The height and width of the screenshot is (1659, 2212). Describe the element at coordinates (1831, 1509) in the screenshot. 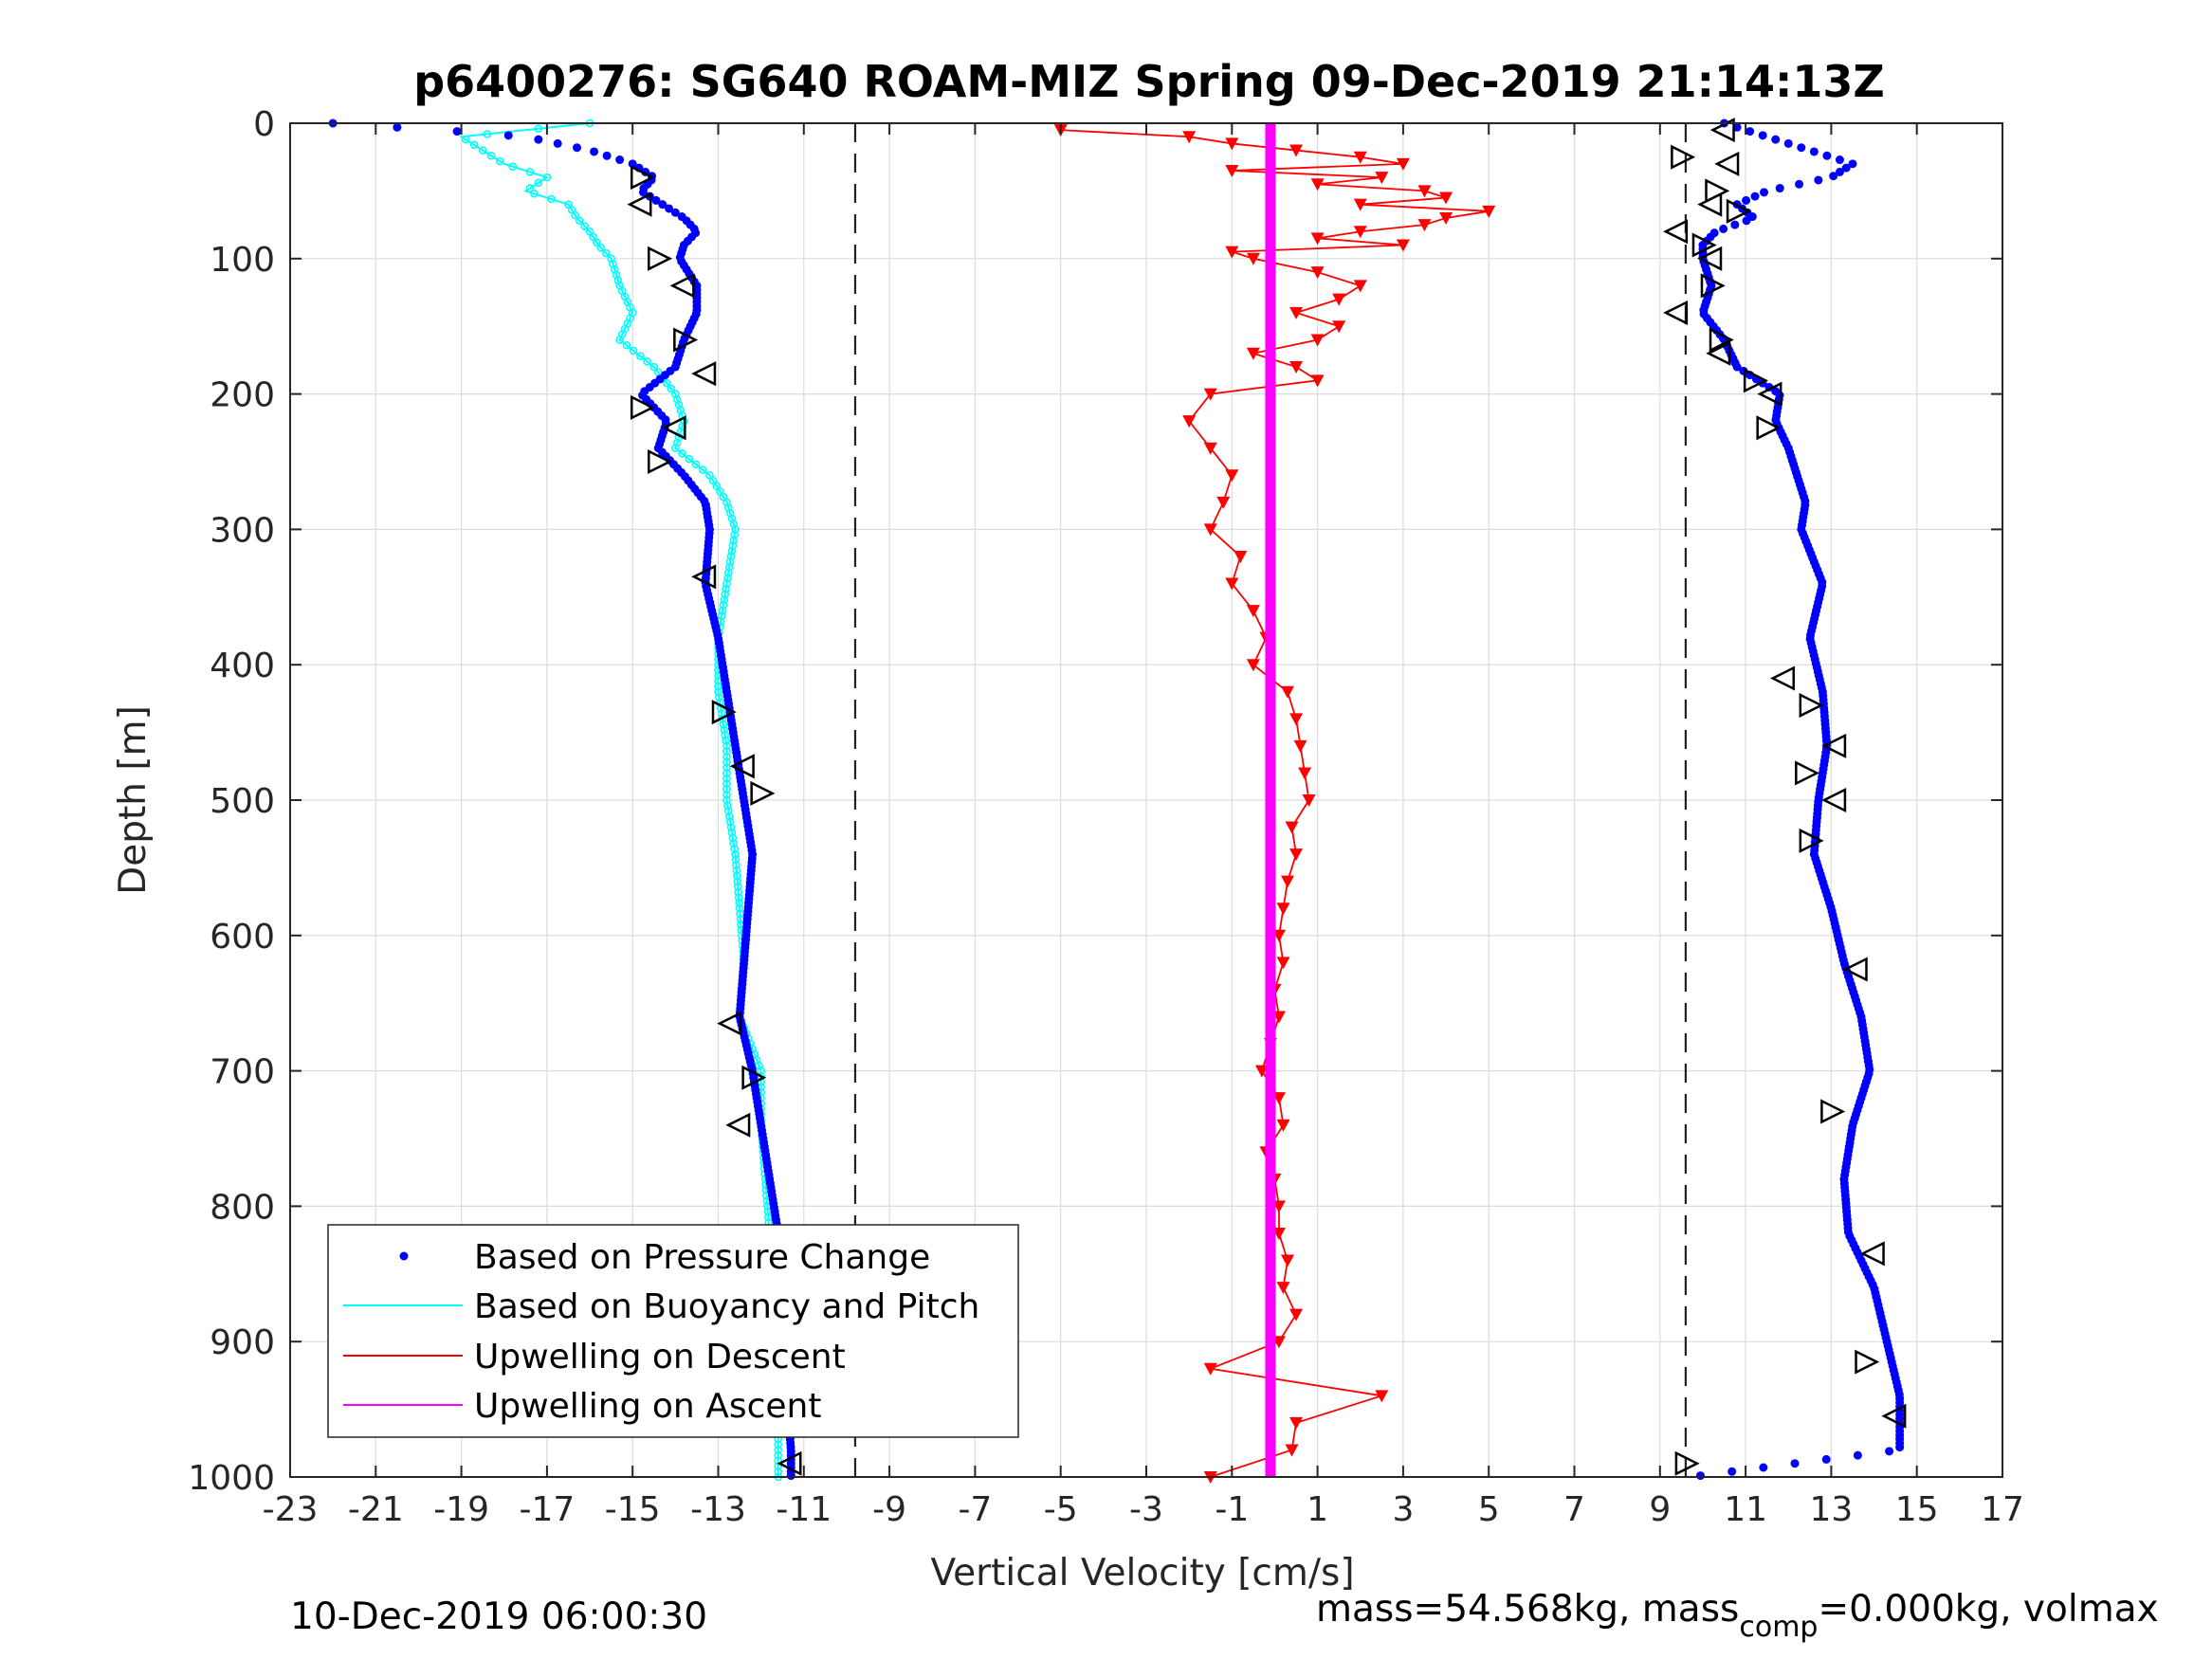

I see `x-tick-label: 13` at that location.